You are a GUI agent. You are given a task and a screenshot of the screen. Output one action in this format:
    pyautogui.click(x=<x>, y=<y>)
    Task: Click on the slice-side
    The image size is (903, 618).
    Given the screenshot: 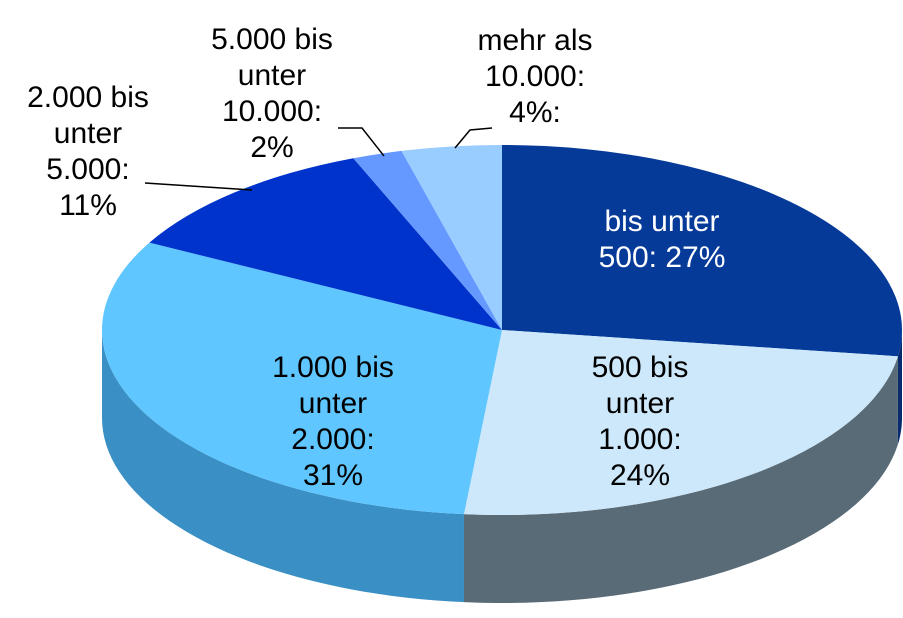 What is the action you would take?
    pyautogui.click(x=899, y=387)
    